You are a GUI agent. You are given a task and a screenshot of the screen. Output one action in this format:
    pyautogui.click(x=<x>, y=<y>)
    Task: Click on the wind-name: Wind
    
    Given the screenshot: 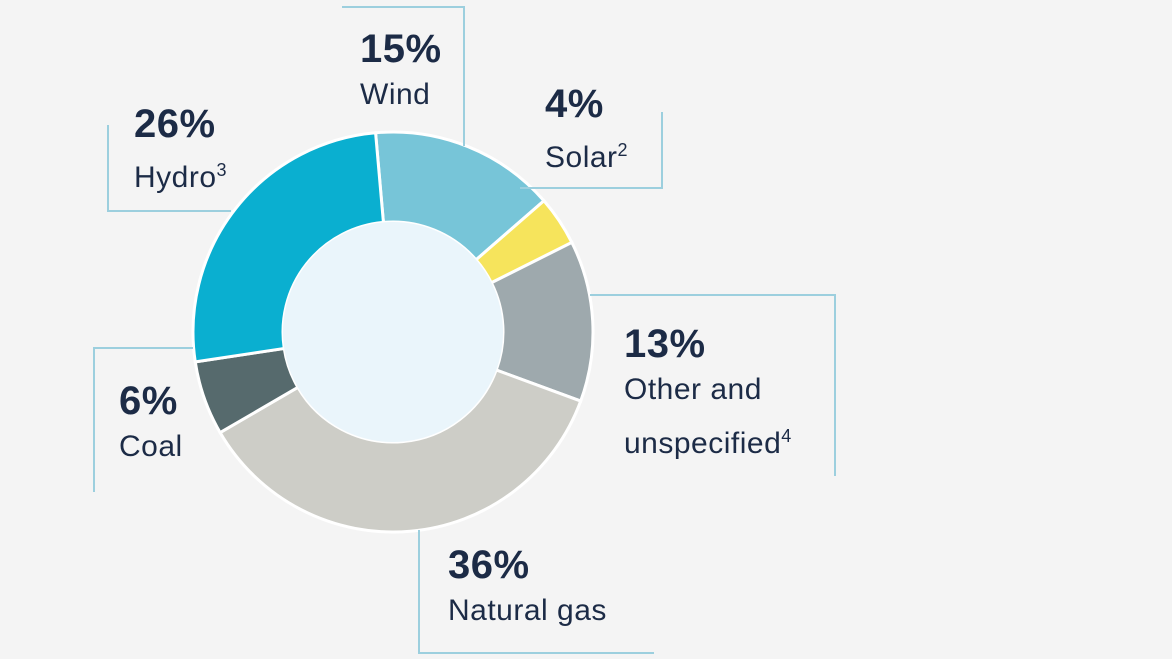 What is the action you would take?
    pyautogui.click(x=395, y=94)
    